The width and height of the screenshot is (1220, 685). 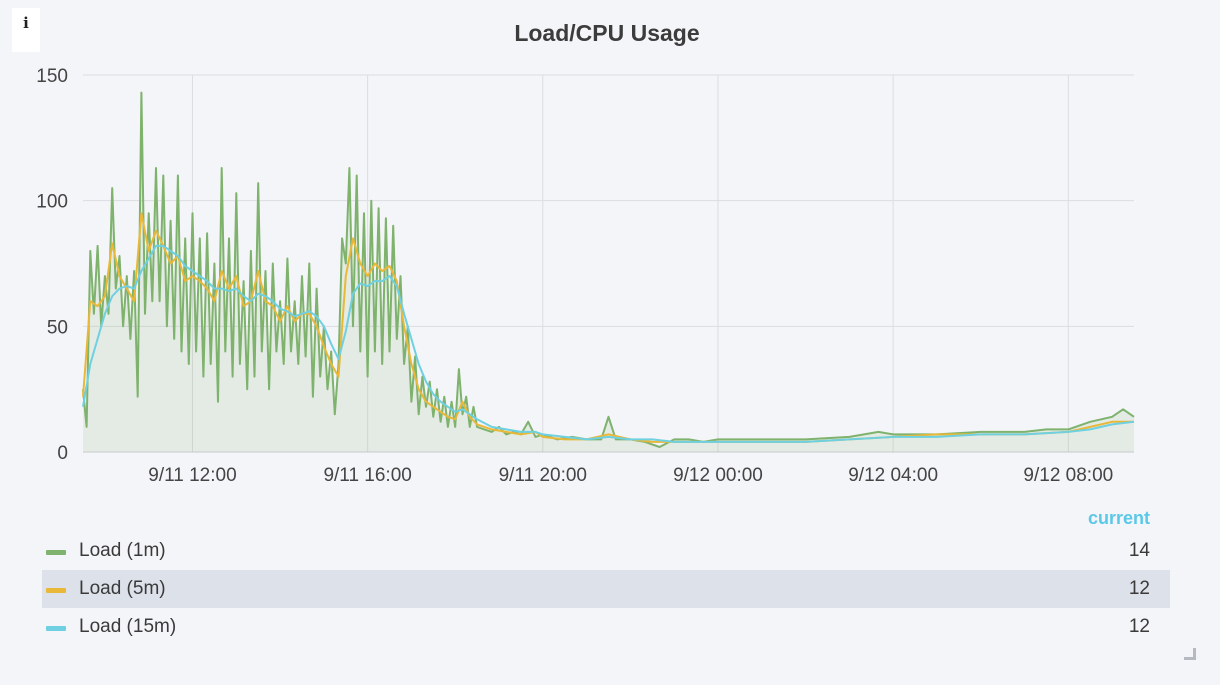 What do you see at coordinates (26, 23) in the screenshot?
I see `info-icon: i` at bounding box center [26, 23].